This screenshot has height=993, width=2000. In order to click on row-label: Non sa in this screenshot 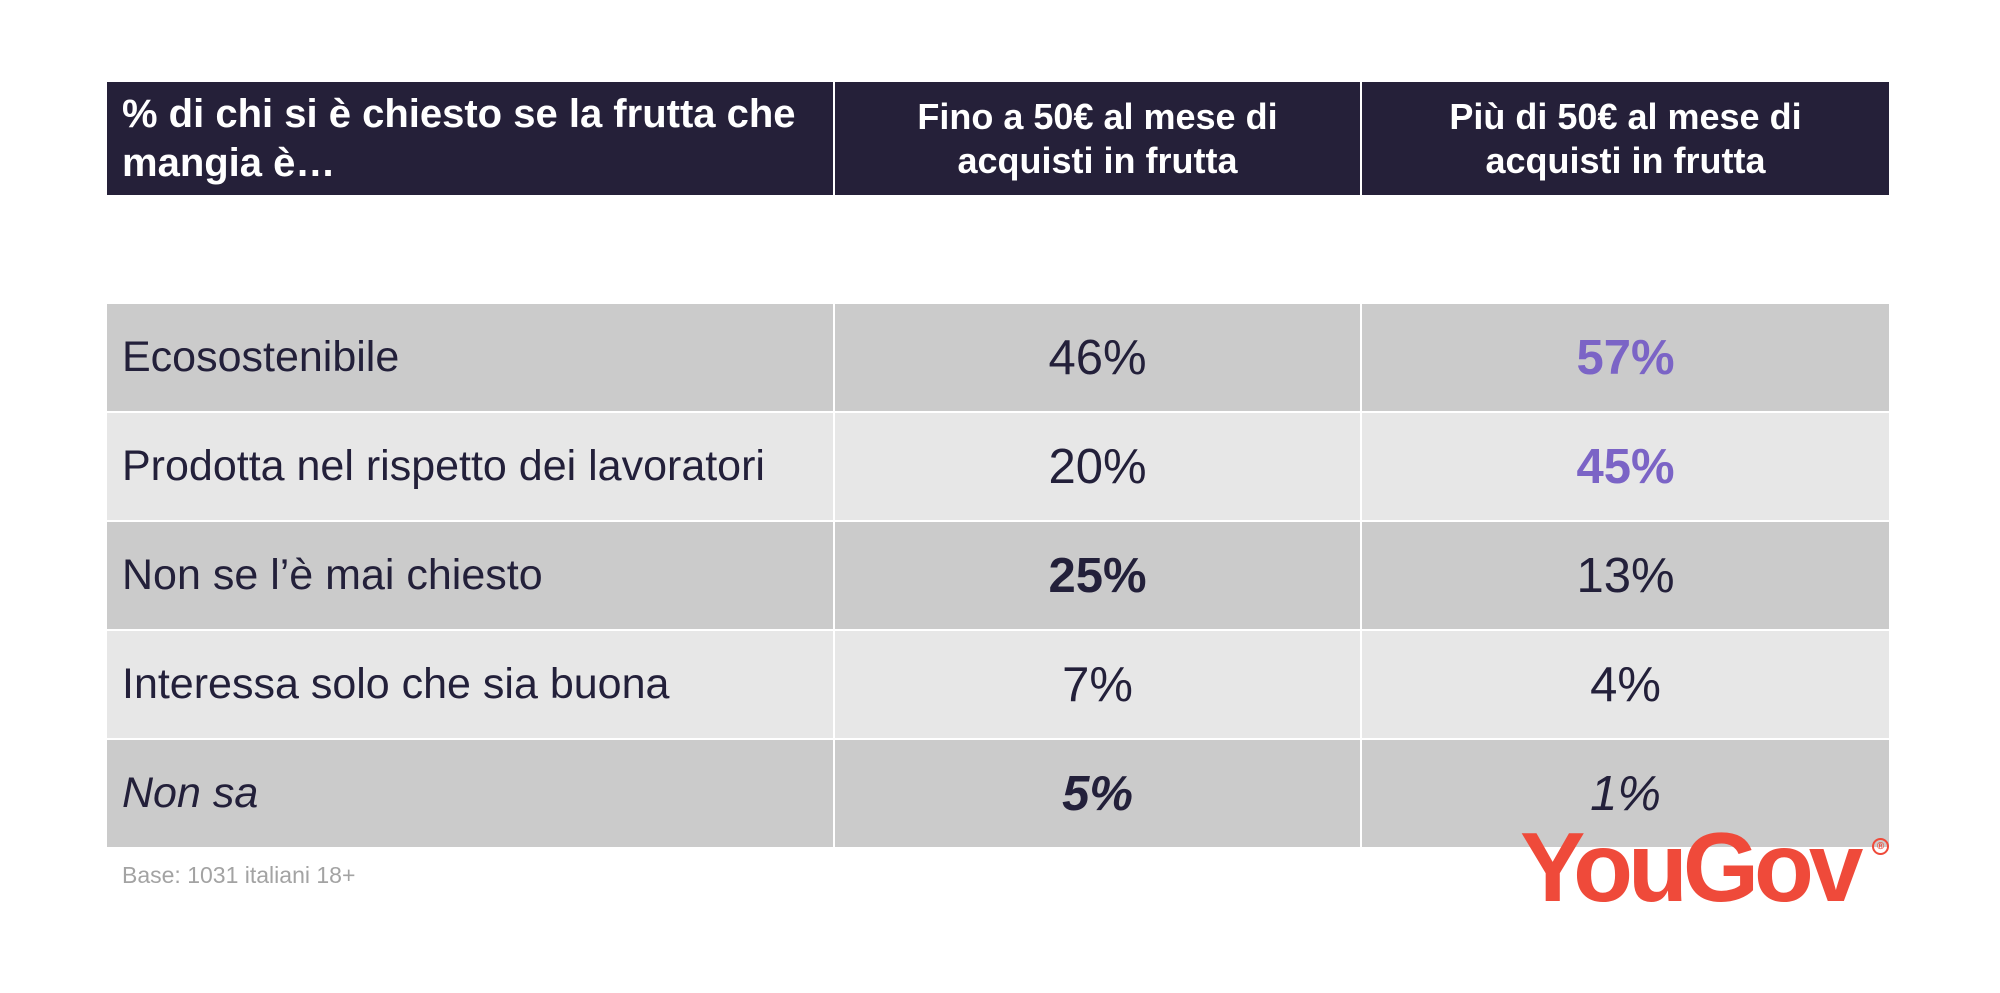, I will do `click(471, 793)`.